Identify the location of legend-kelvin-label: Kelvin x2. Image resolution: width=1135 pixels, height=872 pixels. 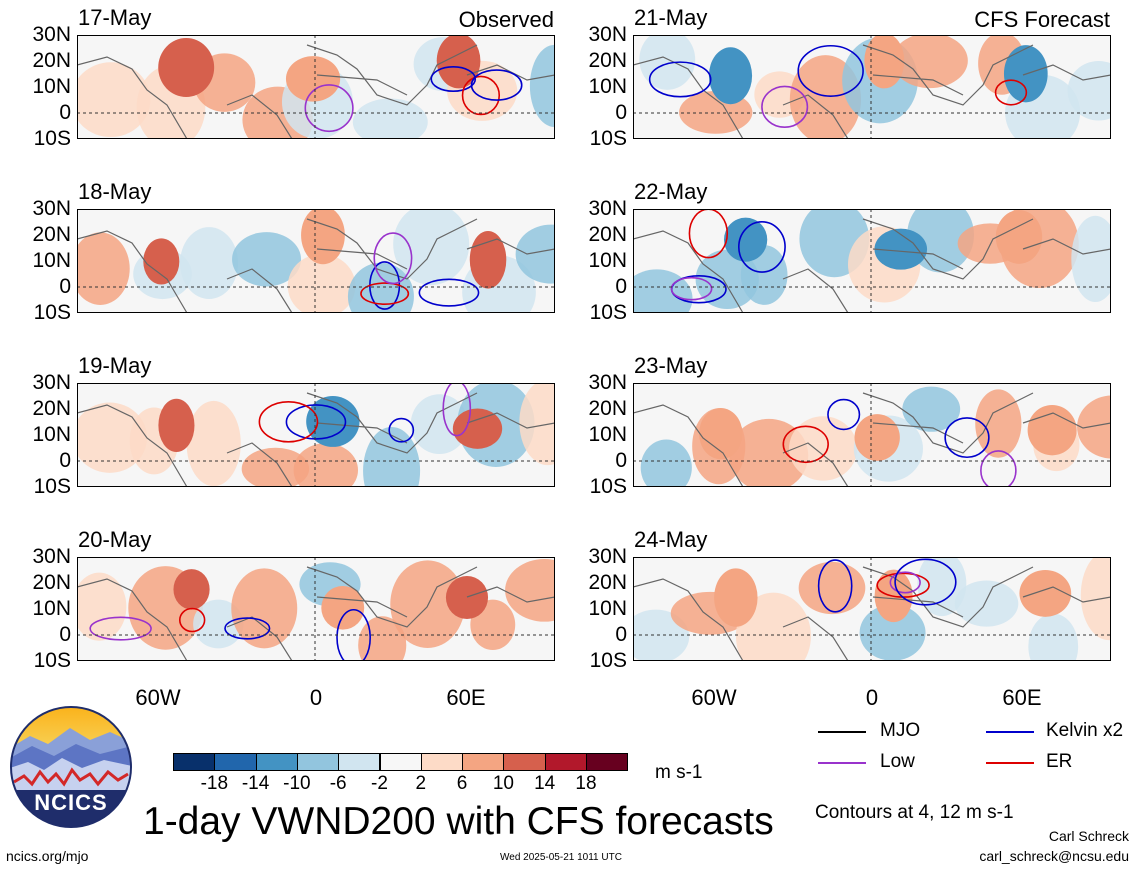
(1085, 730).